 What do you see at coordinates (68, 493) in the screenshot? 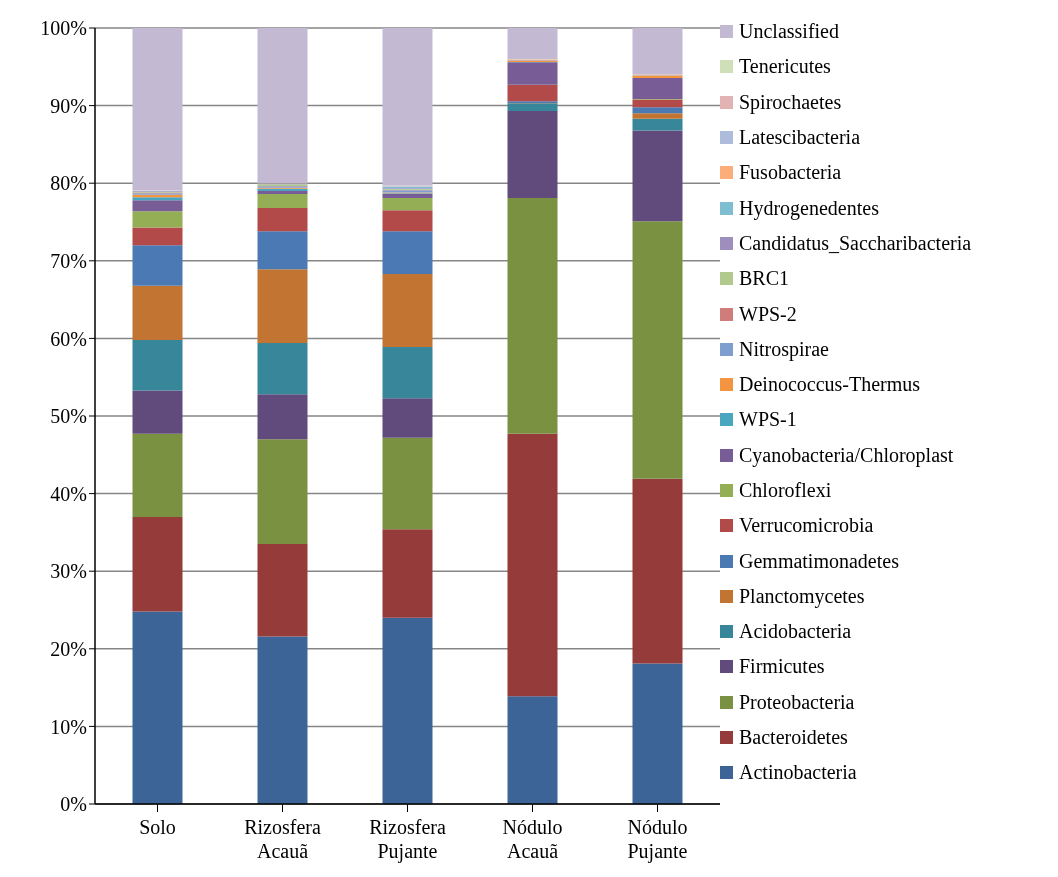
I see `y-tick-label: 40%` at bounding box center [68, 493].